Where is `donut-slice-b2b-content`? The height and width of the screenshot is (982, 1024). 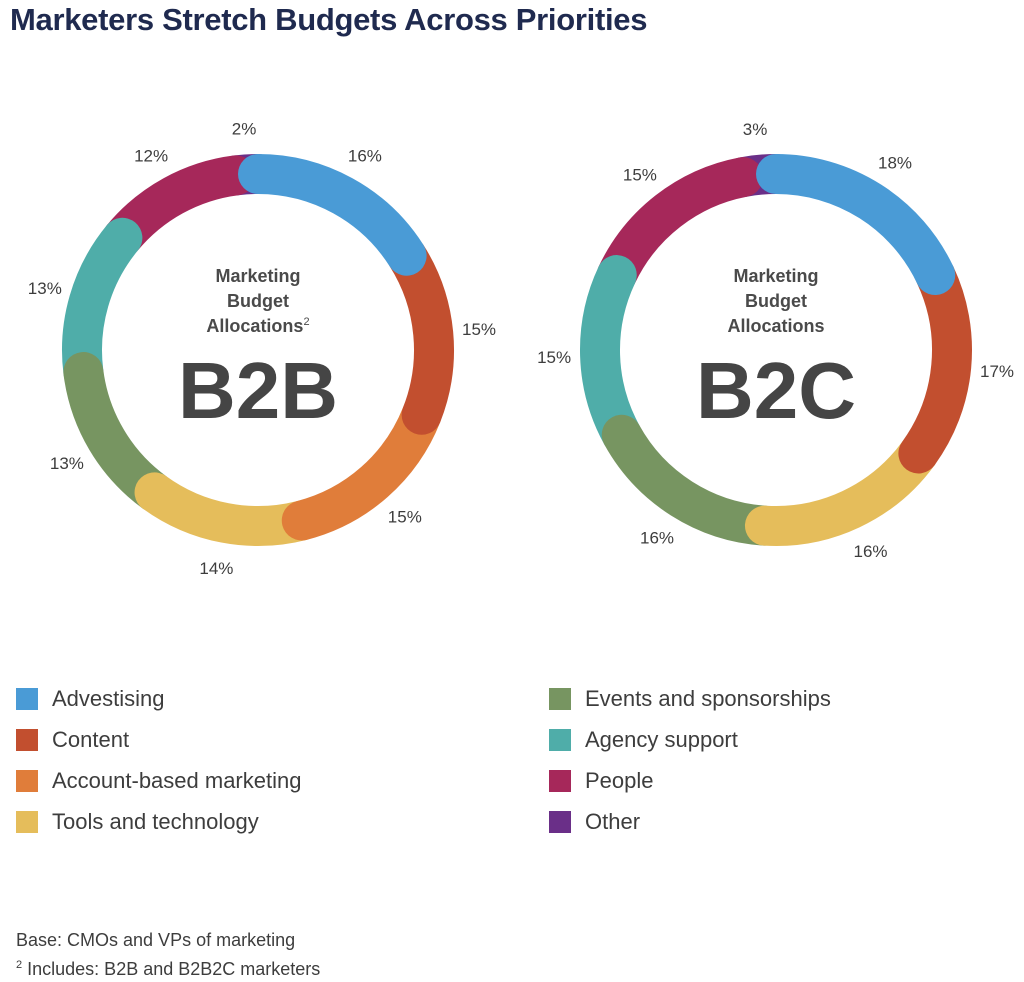 donut-slice-b2b-content is located at coordinates (420, 335).